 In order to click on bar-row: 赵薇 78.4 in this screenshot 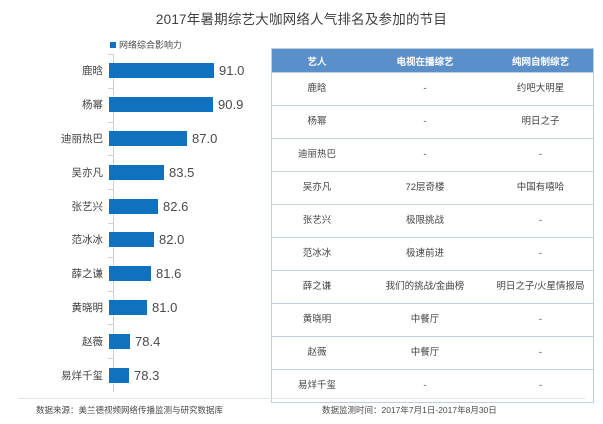, I will do `click(131, 341)`.